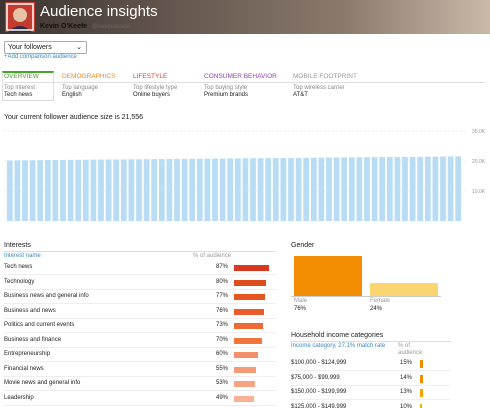 The width and height of the screenshot is (490, 408). I want to click on interest-percent: 80%, so click(222, 281).